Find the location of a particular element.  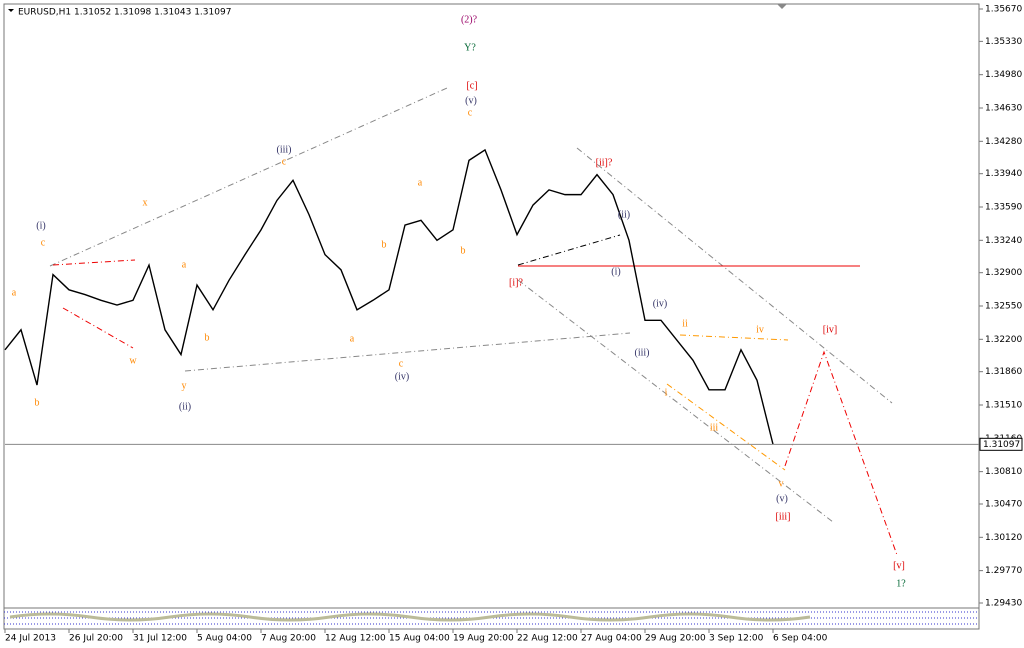

indicator-strip is located at coordinates (491, 616).